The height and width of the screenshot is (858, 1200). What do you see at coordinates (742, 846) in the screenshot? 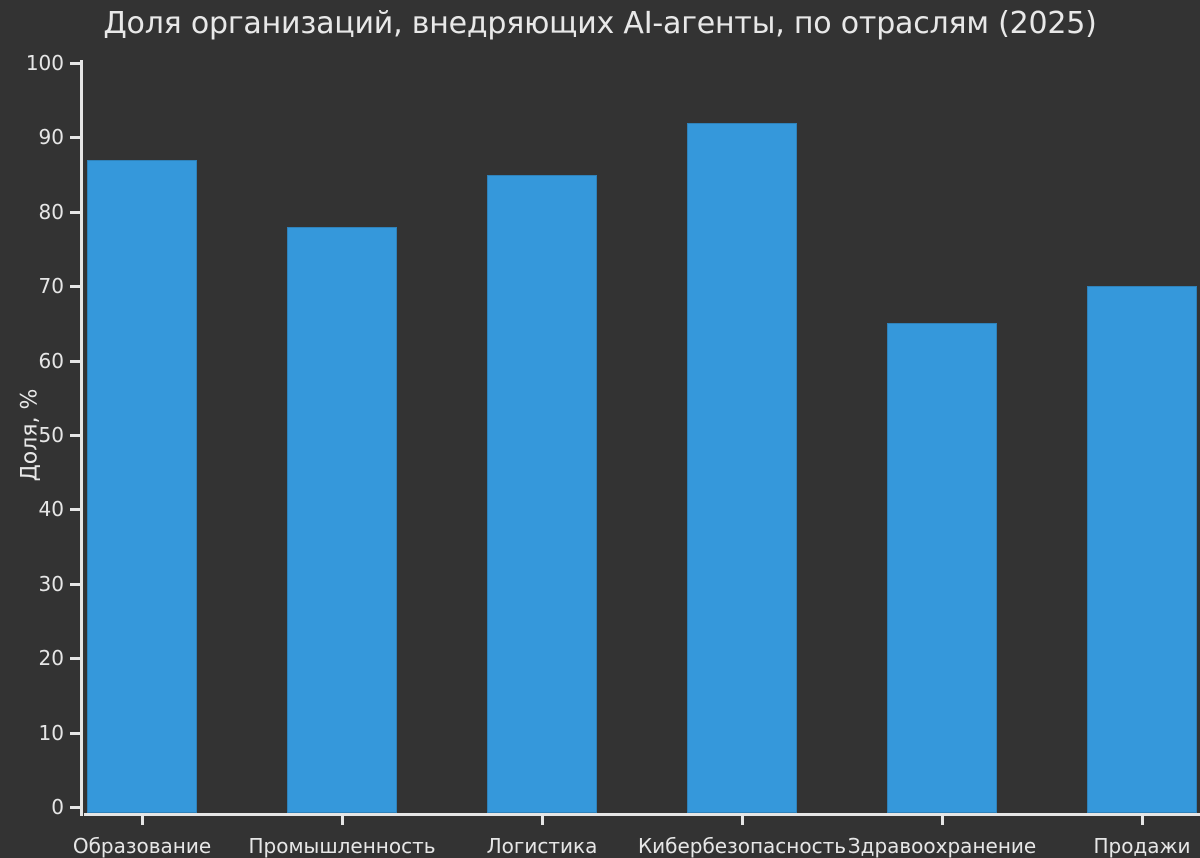
I see `x-tick-label: Кибербезопасность` at bounding box center [742, 846].